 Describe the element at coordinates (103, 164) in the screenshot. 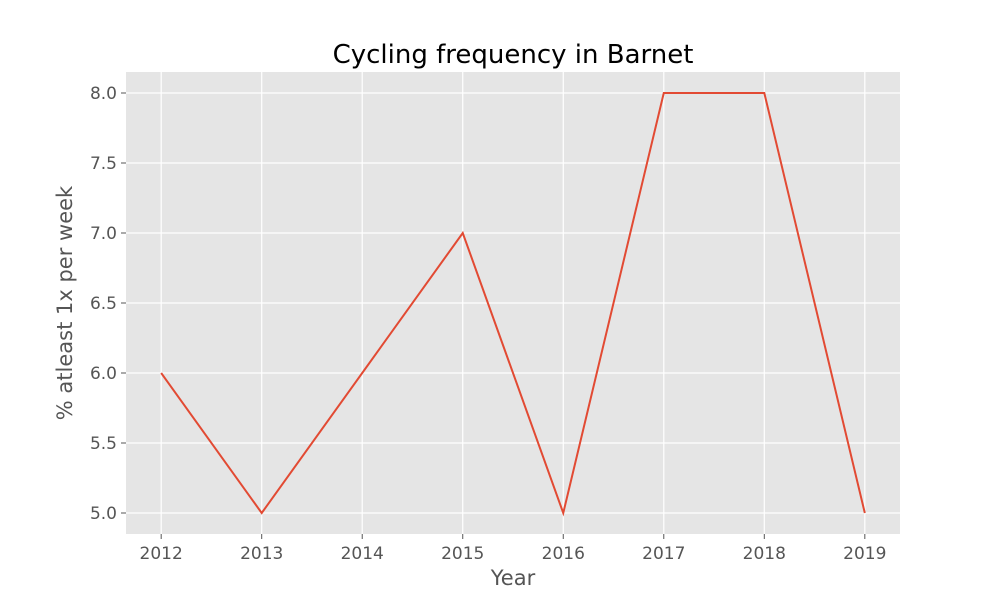

I see `y-tick-label: 7.5` at that location.